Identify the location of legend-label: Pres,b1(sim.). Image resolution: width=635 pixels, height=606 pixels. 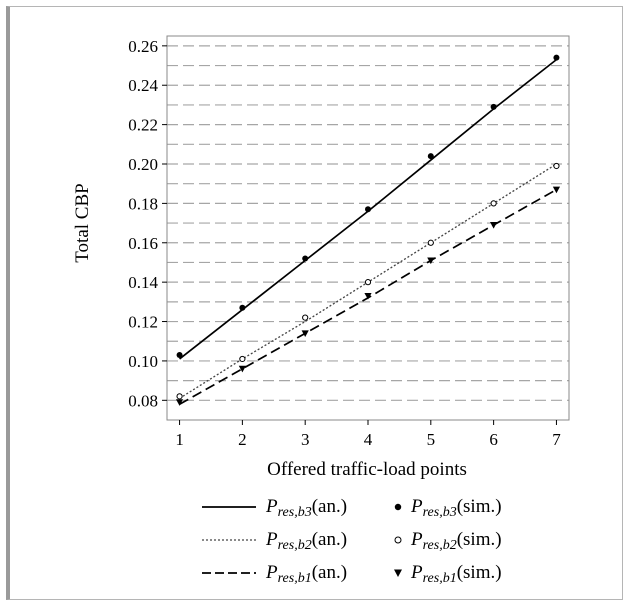
(456, 574).